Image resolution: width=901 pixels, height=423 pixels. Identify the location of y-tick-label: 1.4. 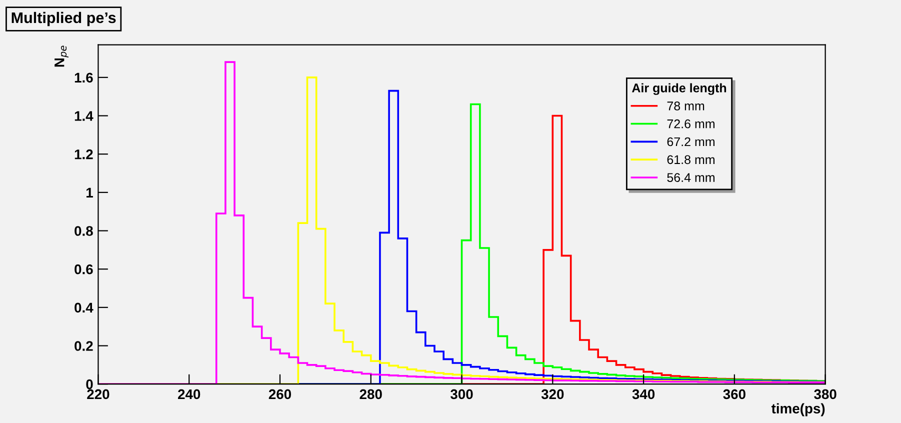
(84, 116).